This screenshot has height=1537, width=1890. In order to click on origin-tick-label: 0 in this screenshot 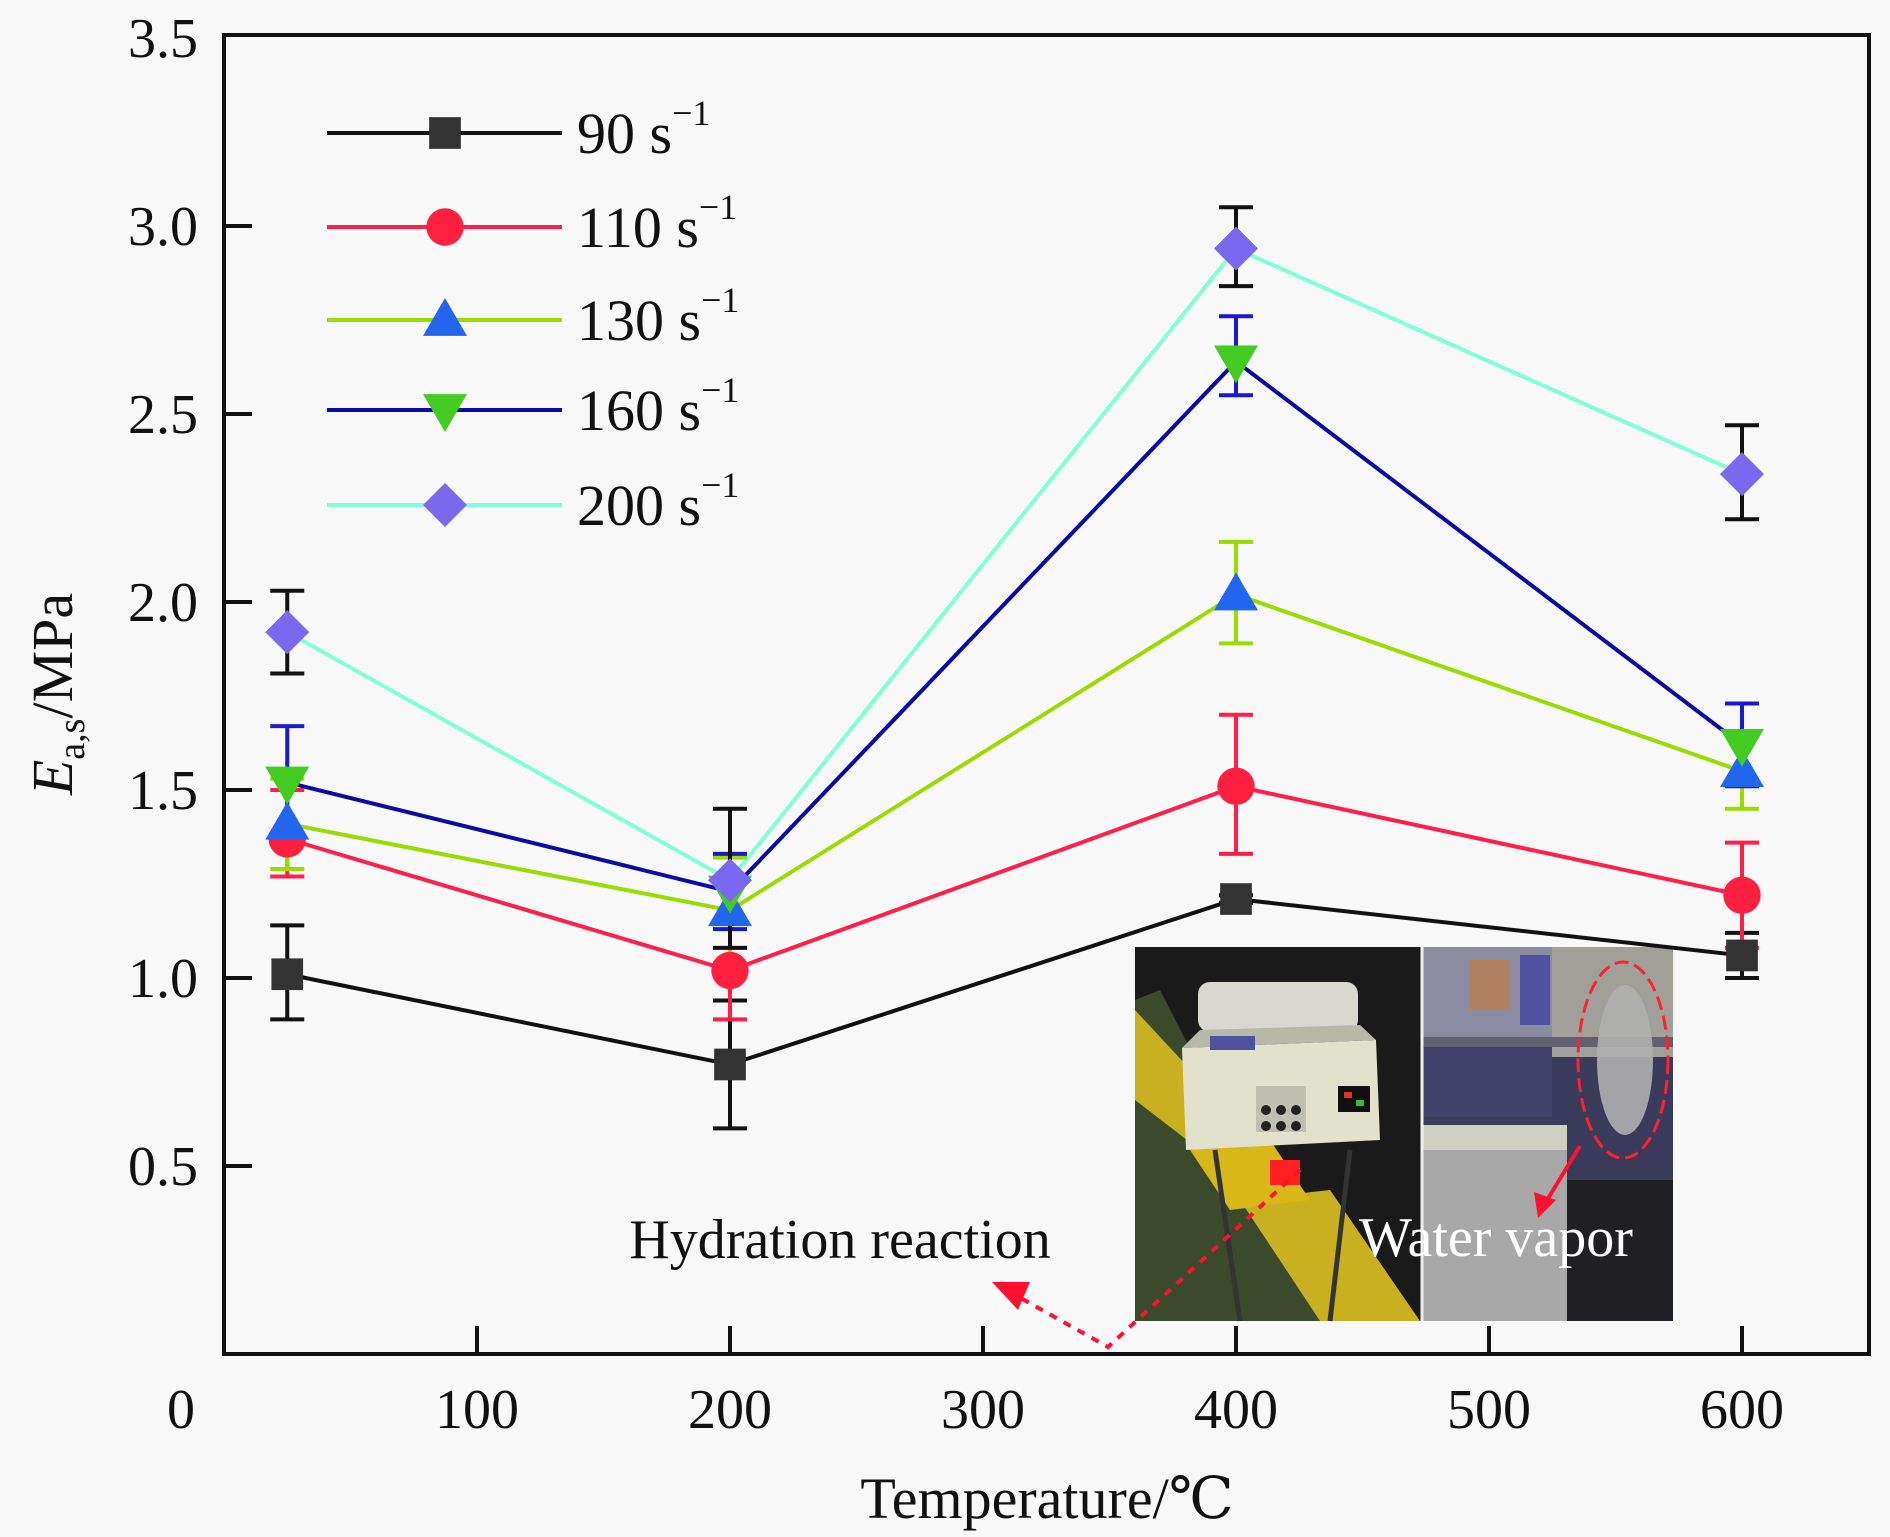, I will do `click(181, 1410)`.